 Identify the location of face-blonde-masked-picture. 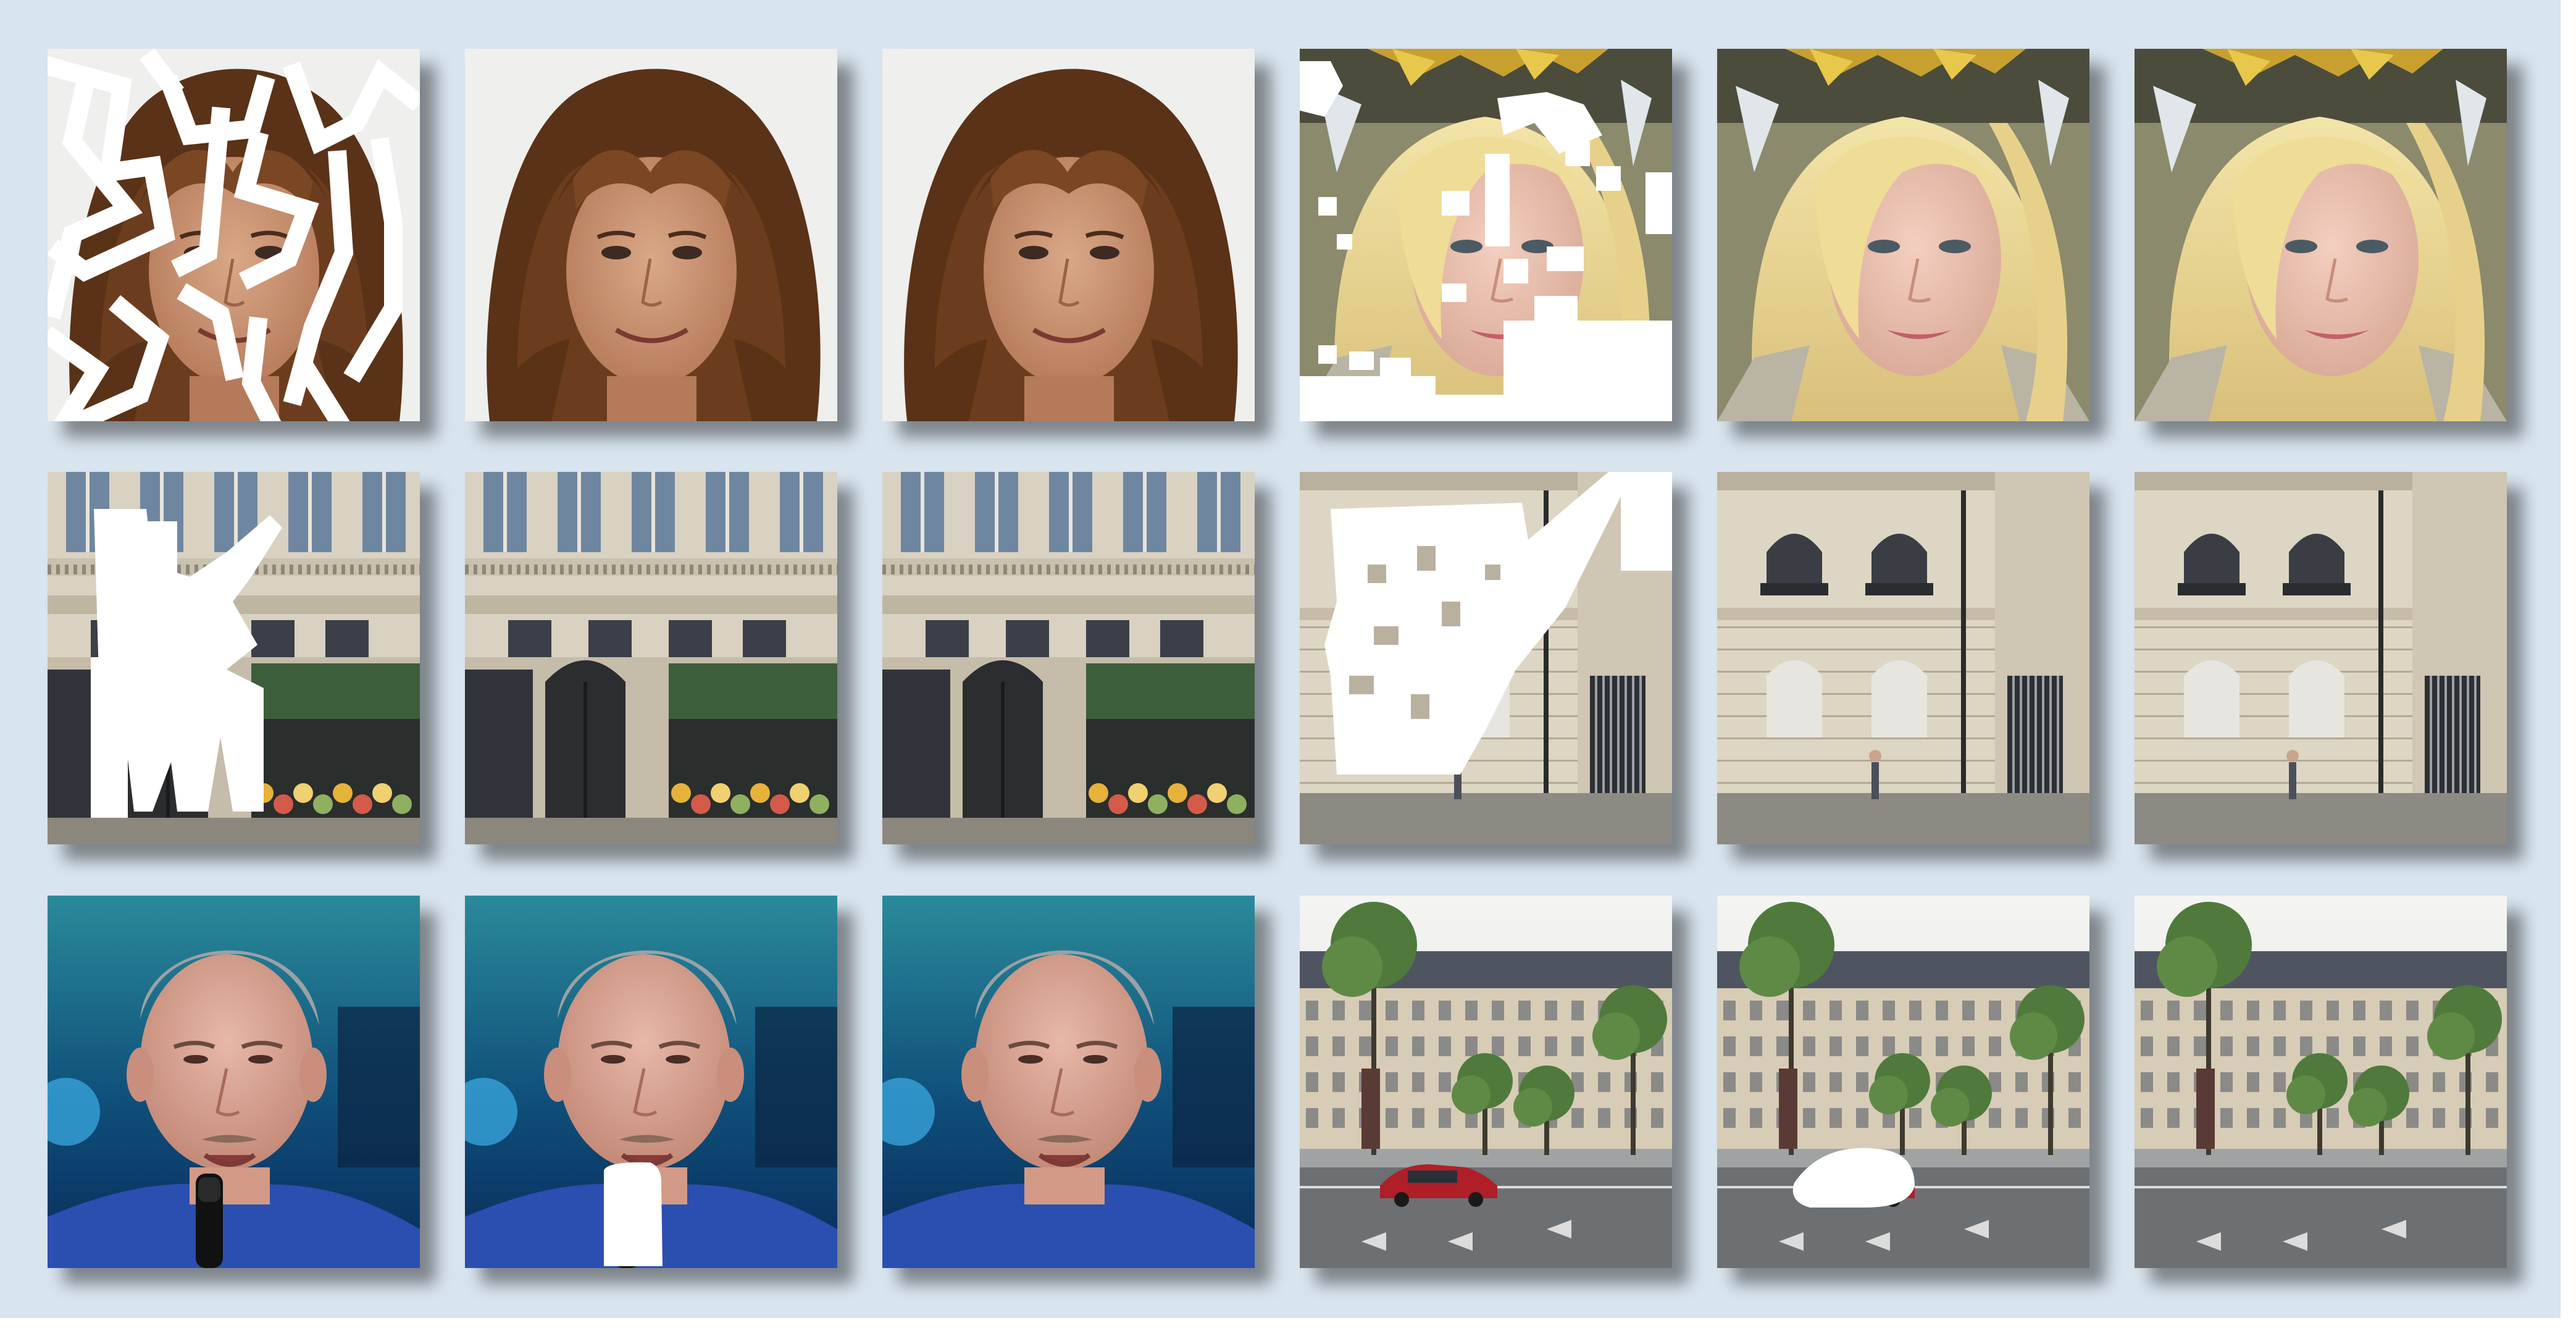
(1486, 235).